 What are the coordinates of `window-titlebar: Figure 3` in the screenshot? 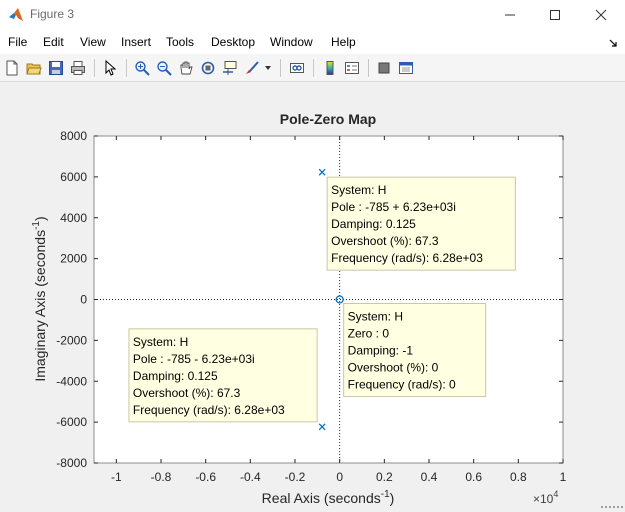 It's located at (312, 15).